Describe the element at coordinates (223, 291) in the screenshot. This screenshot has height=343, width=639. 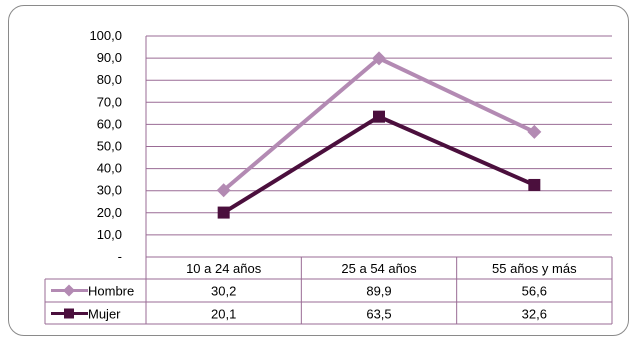
I see `data-table-value: 30,2` at that location.